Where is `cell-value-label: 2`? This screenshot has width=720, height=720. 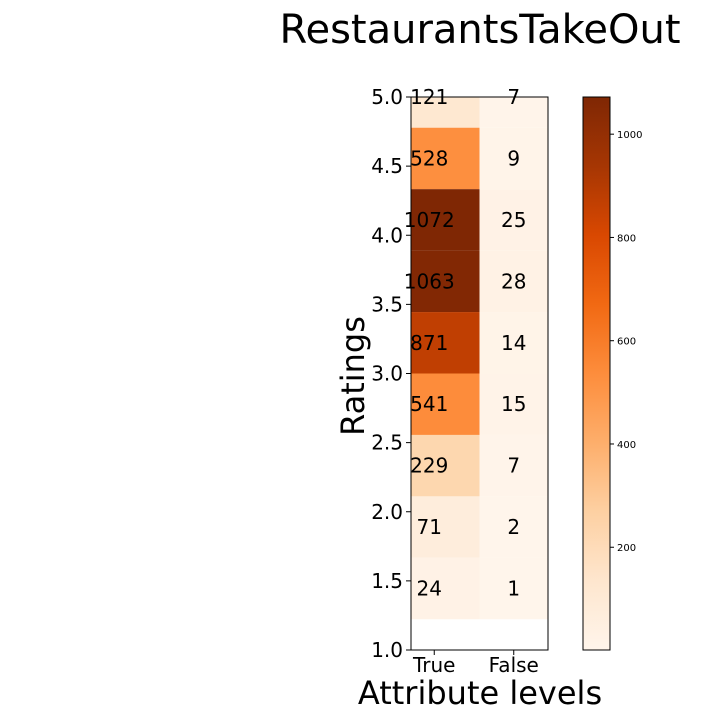
cell-value-label: 2 is located at coordinates (513, 527).